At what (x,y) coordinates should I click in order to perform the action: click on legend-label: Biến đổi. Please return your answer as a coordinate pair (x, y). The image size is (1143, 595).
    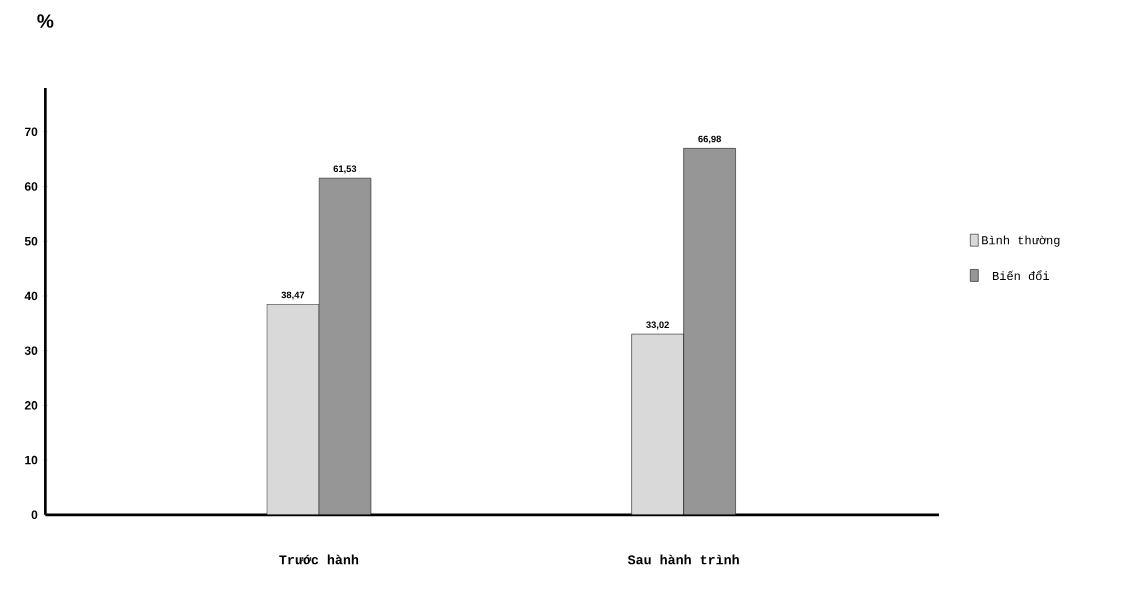
    Looking at the image, I should click on (1021, 275).